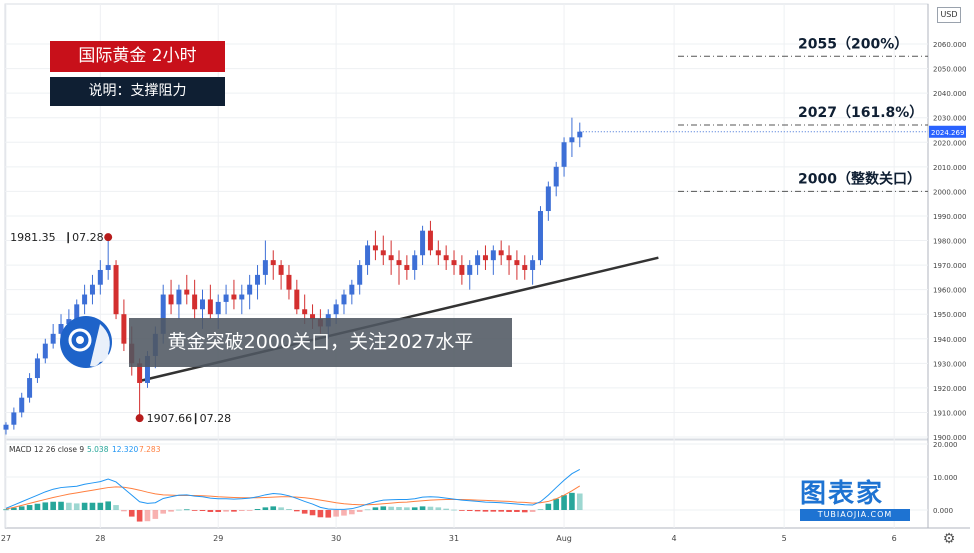 The height and width of the screenshot is (553, 974). Describe the element at coordinates (949, 413) in the screenshot. I see `y-tick-label: 1910.000` at that location.